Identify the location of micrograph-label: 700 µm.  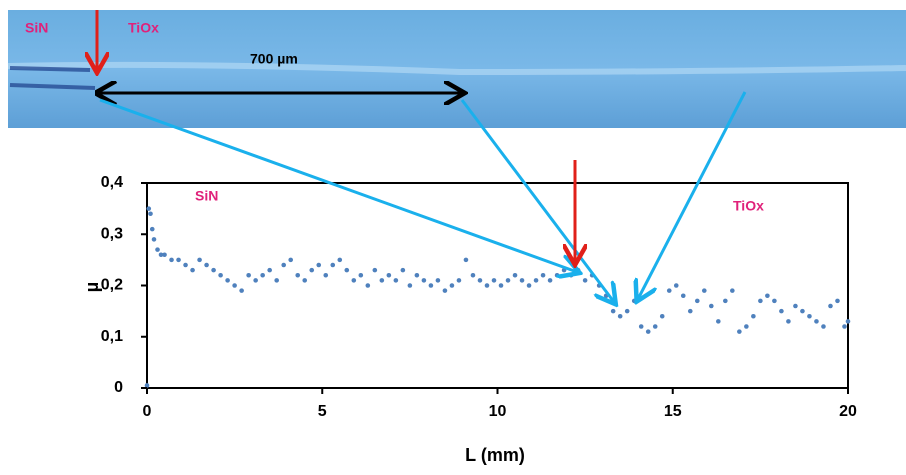
(274, 59).